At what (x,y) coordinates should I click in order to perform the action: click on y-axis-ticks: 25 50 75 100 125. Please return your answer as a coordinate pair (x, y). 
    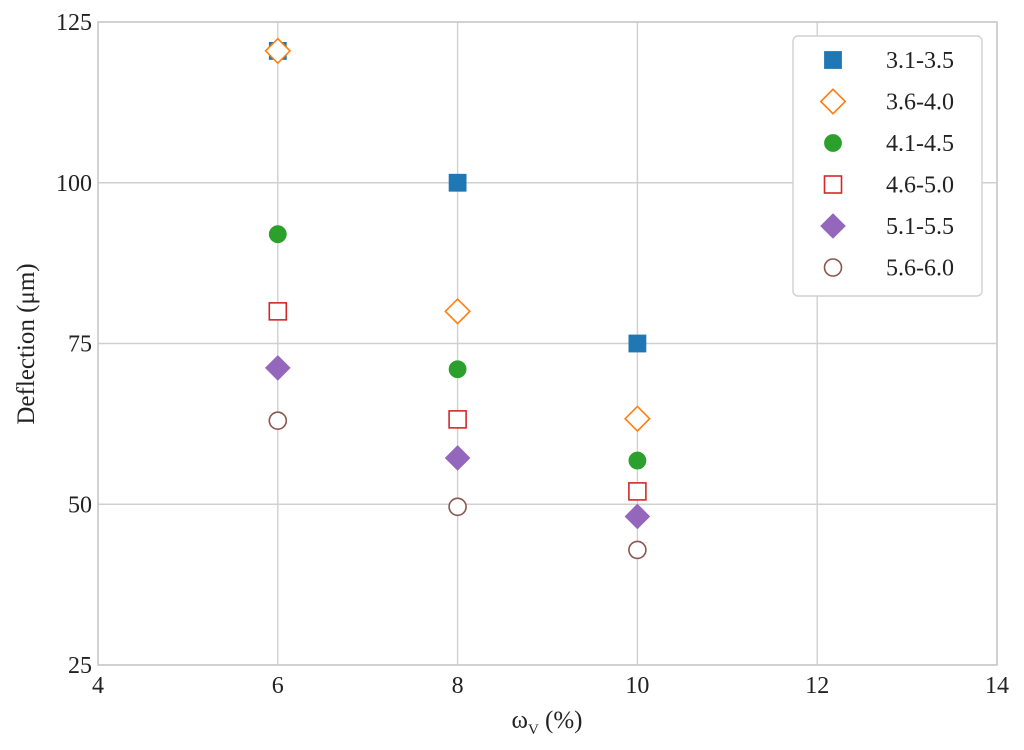
    Looking at the image, I should click on (74, 344).